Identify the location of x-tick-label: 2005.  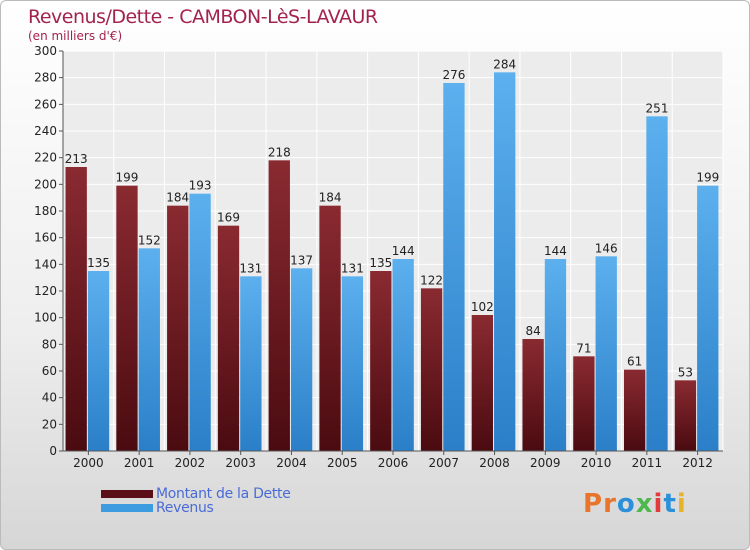
(342, 463).